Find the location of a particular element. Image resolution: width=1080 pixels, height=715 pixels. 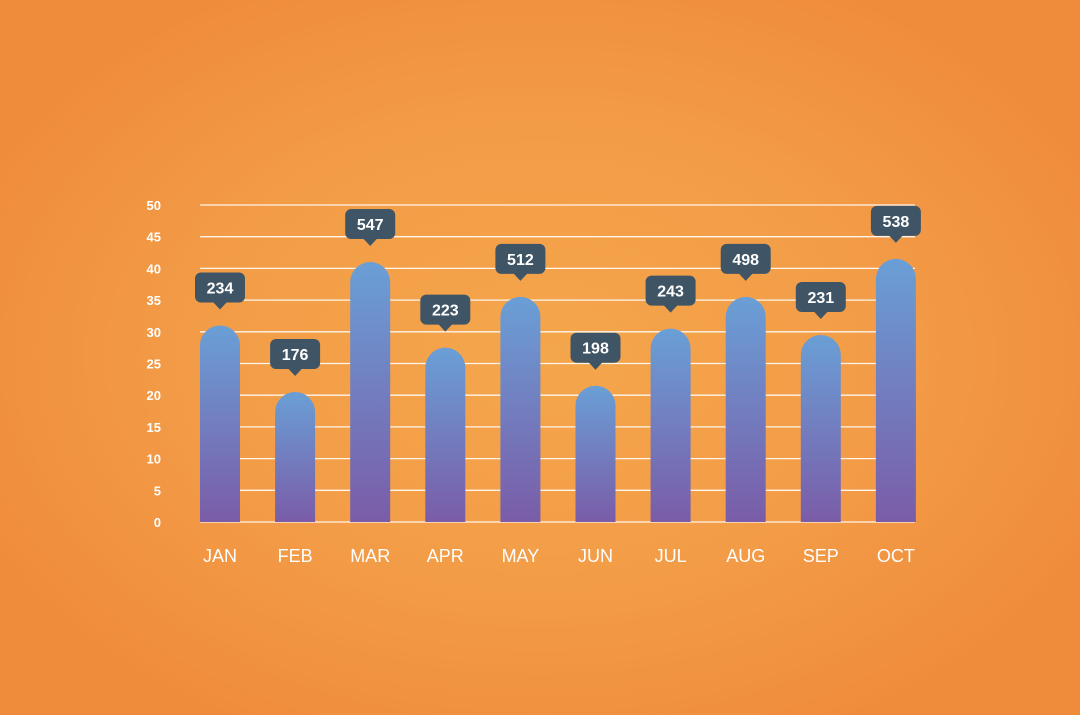

data-label-sep: 231 is located at coordinates (820, 300).